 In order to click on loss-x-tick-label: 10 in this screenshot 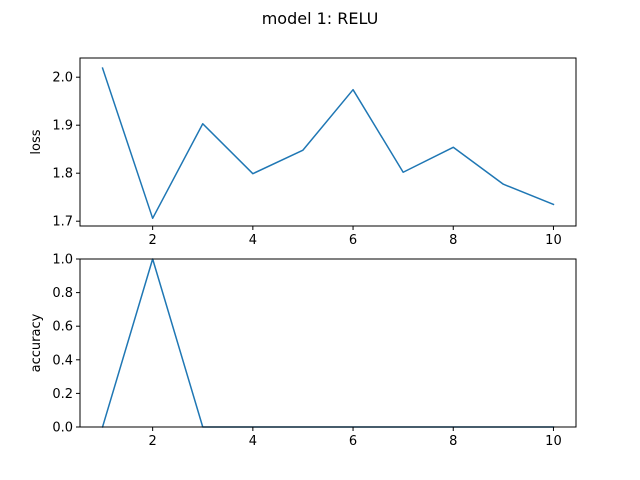, I will do `click(553, 240)`.